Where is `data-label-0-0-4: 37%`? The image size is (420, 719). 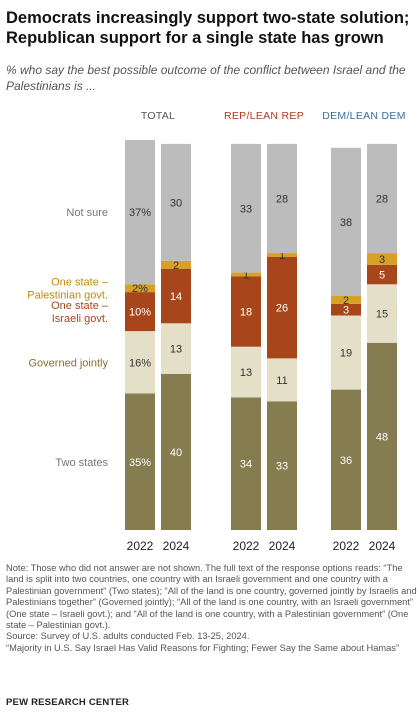 data-label-0-0-4: 37% is located at coordinates (140, 213).